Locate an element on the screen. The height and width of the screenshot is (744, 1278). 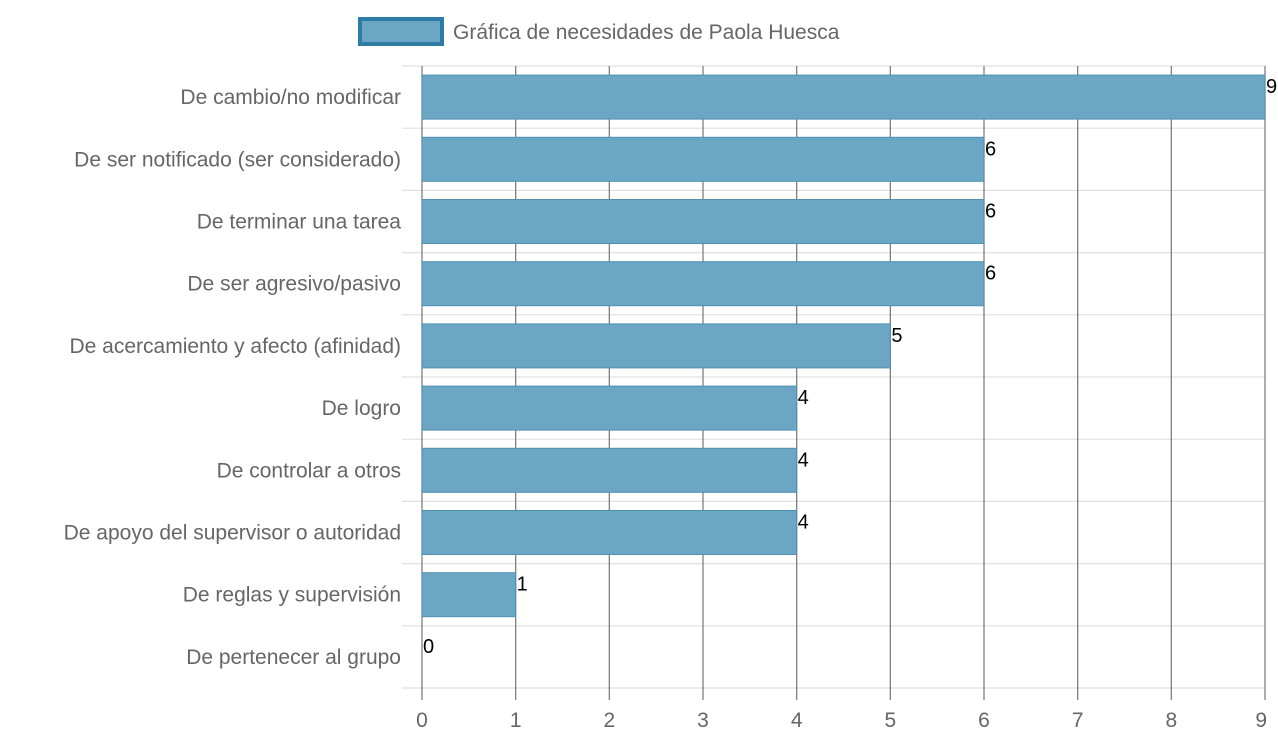
x-tick-label: 8 is located at coordinates (1171, 720).